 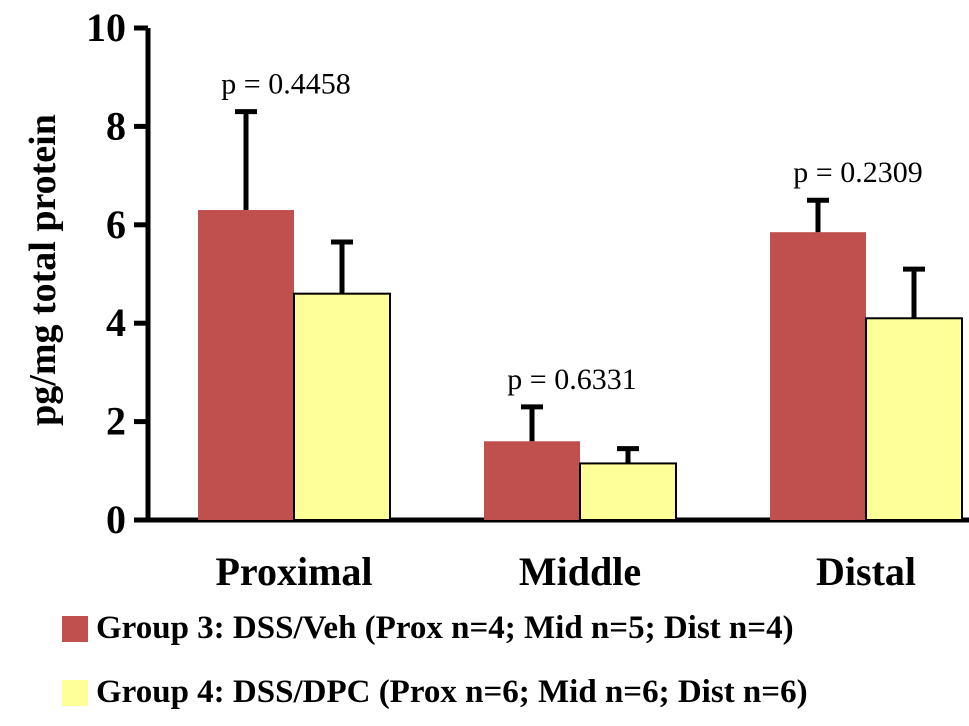 What do you see at coordinates (532, 480) in the screenshot?
I see `bar-middle-group3` at bounding box center [532, 480].